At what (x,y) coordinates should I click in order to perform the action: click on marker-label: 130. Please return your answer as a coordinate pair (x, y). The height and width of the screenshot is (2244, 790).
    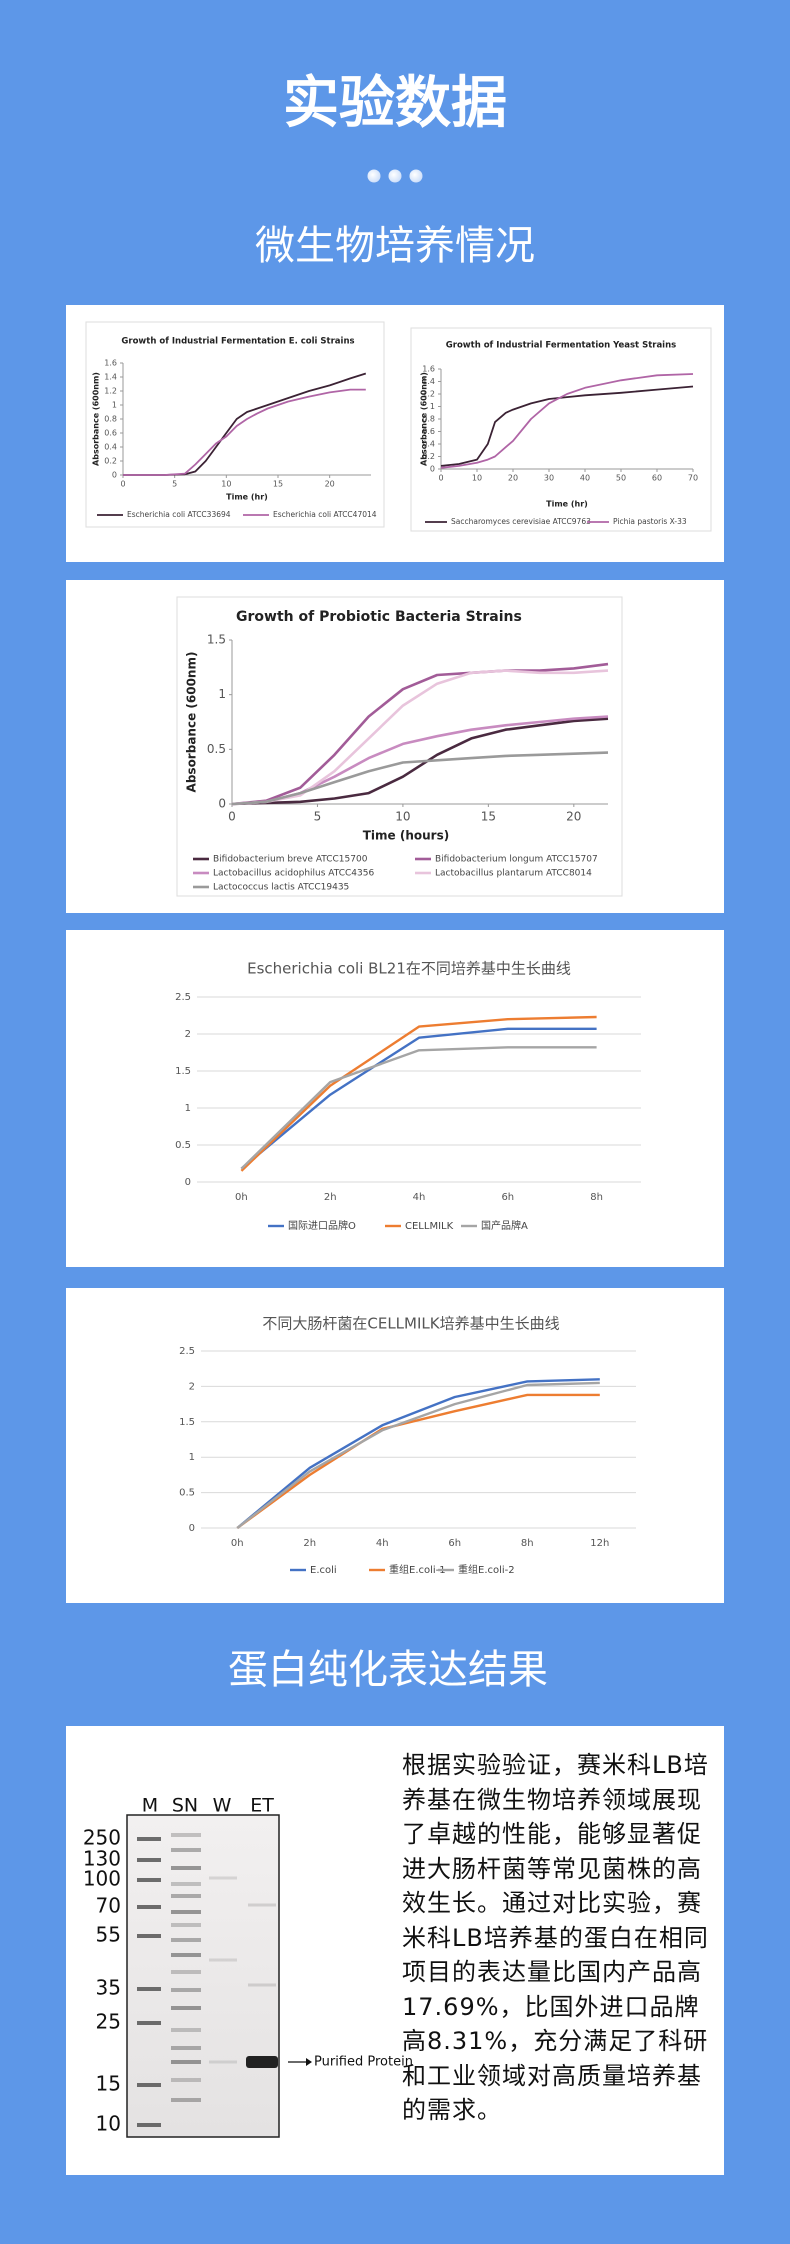
    Looking at the image, I should click on (102, 1859).